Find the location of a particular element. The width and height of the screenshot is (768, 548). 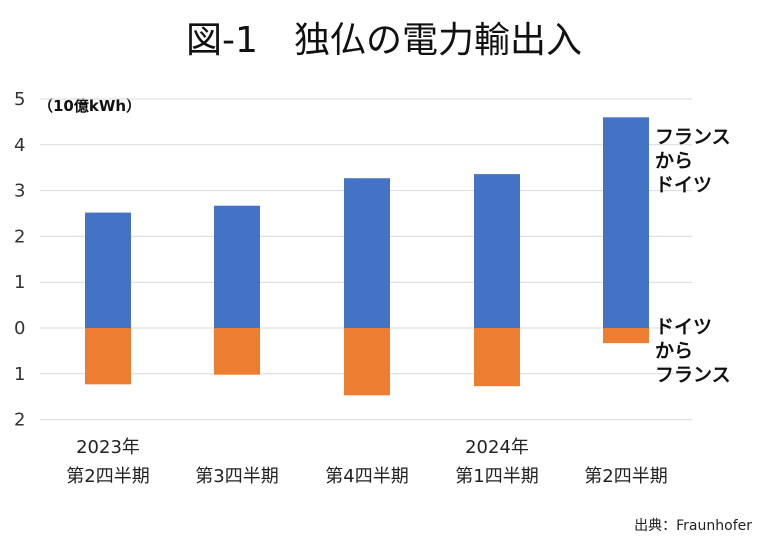

y-tick-label: 4 is located at coordinates (19, 145).